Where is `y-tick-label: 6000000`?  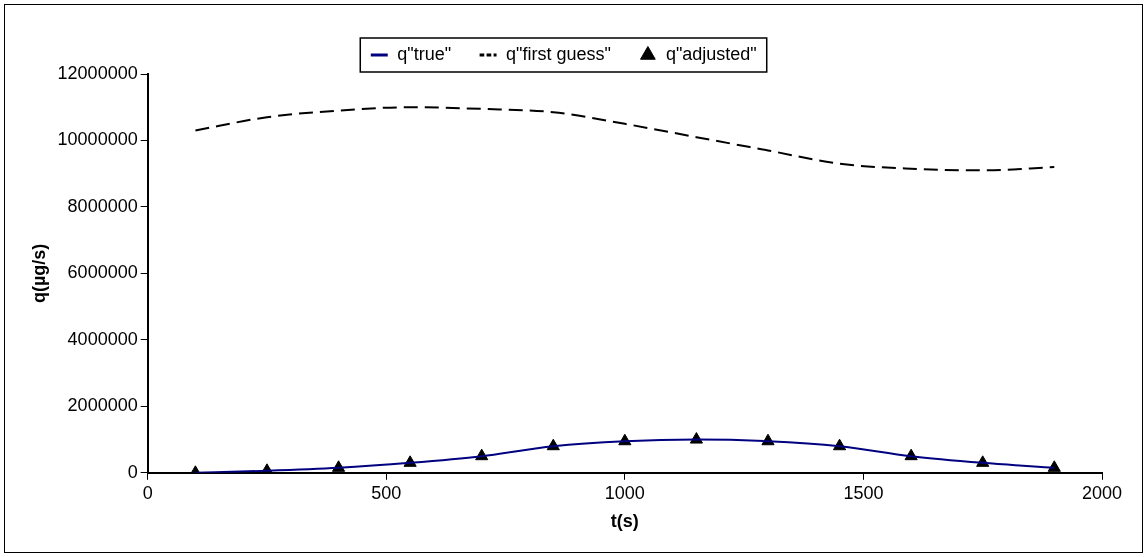 y-tick-label: 6000000 is located at coordinates (102, 272).